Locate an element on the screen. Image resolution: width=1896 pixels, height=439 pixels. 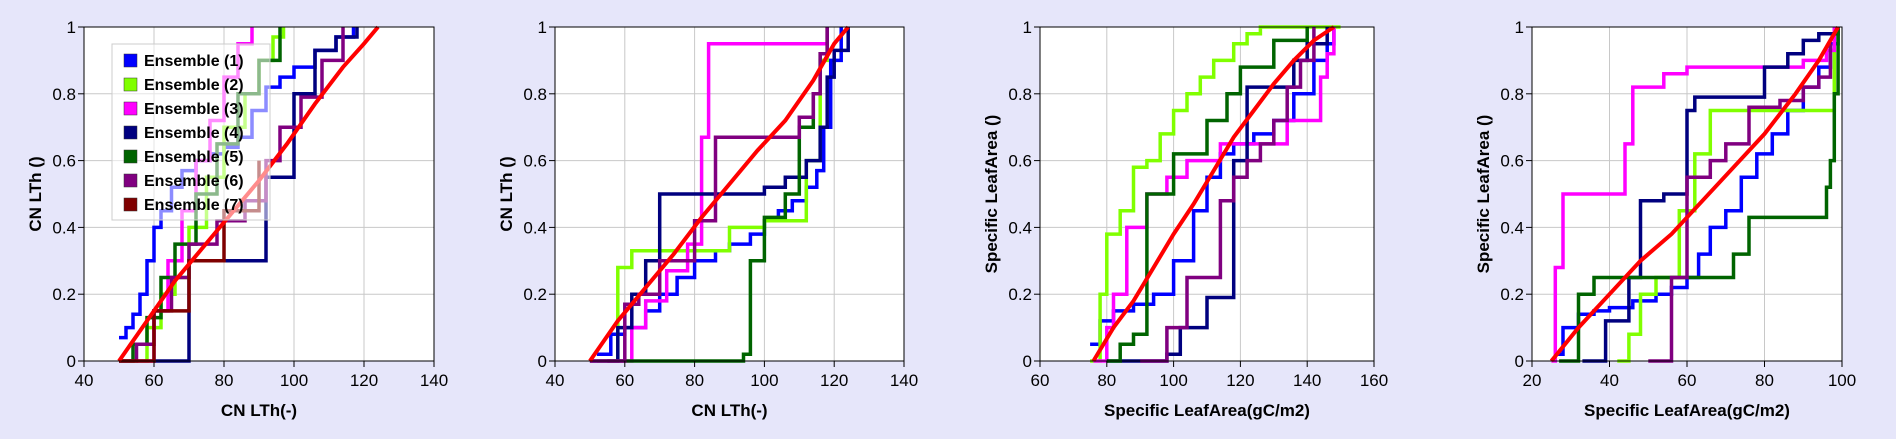
legend-entry: Ensemble (4) is located at coordinates (183, 133).